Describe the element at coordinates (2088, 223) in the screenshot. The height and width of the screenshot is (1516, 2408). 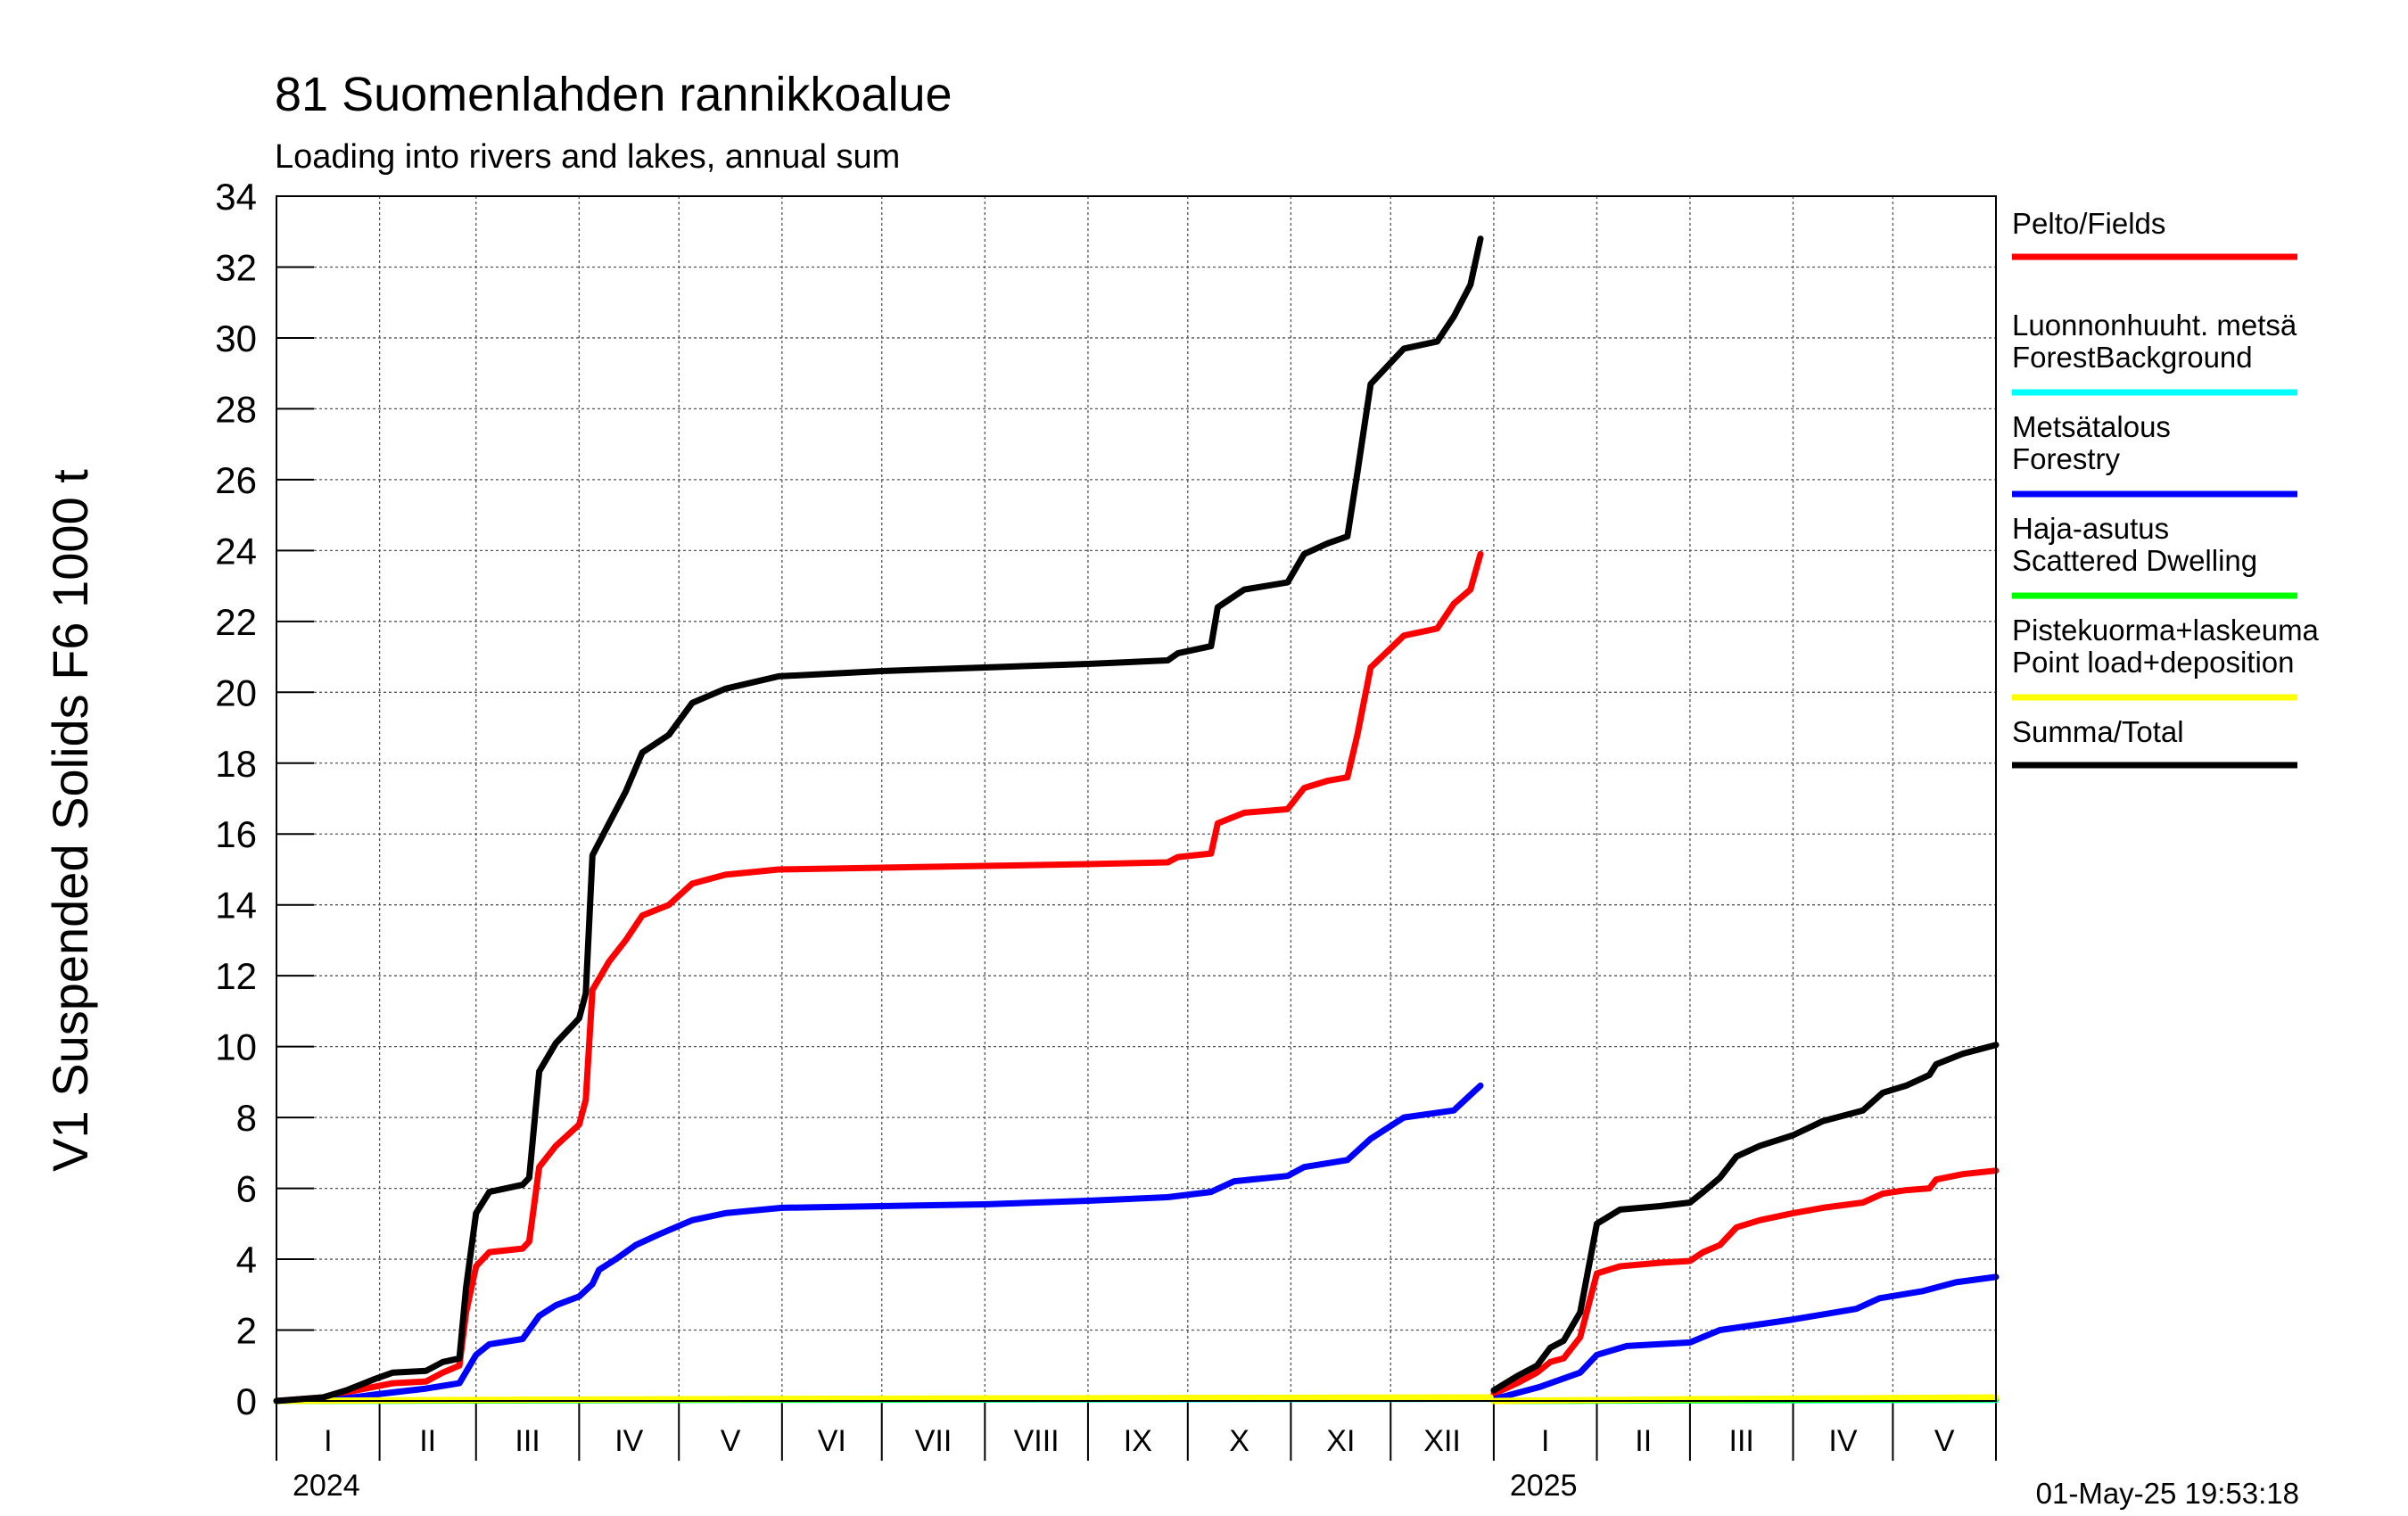
I see `legend-label: Pelto/Fields` at that location.